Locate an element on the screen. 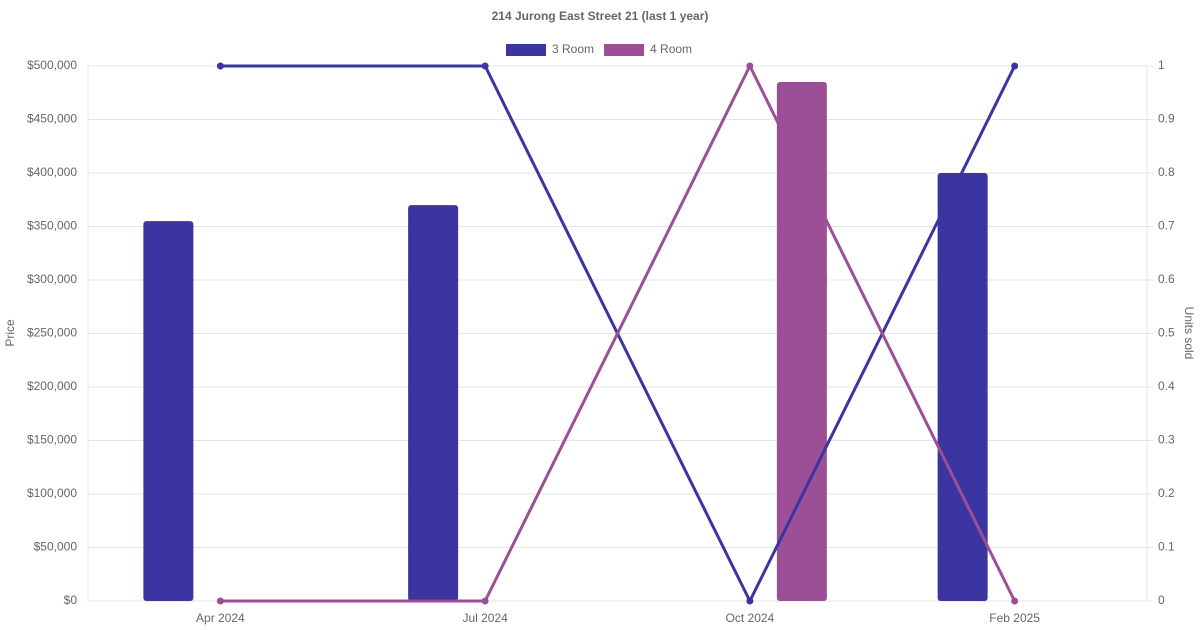  y-axis-label: Price is located at coordinates (10, 333).